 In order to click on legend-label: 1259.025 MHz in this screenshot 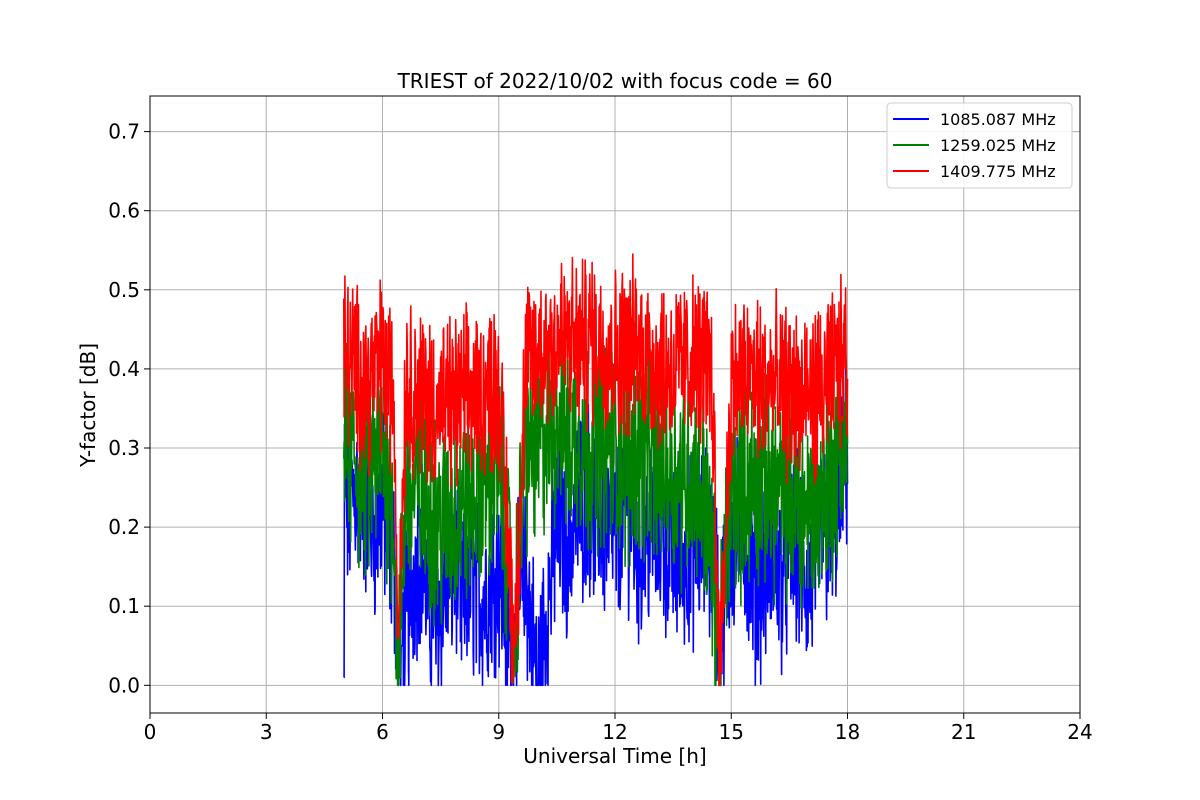, I will do `click(998, 145)`.